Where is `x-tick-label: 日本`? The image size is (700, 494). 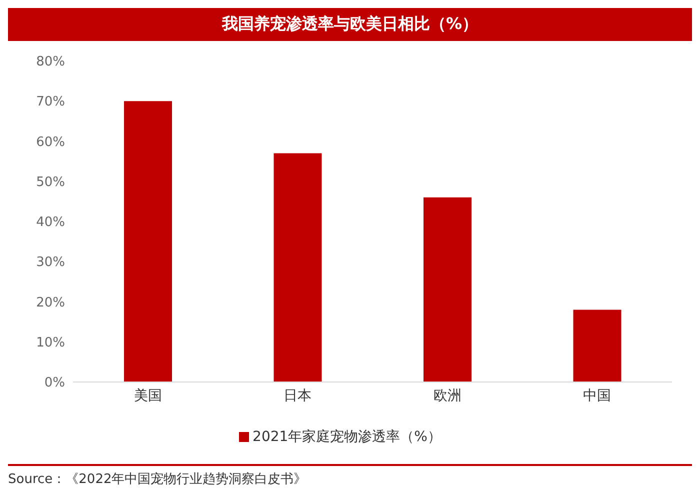 x-tick-label: 日本 is located at coordinates (298, 396).